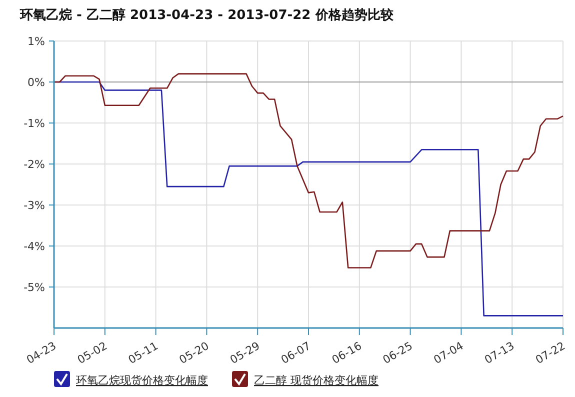  I want to click on legend-label: 环氧乙烷现货价格变化幅度, so click(142, 380).